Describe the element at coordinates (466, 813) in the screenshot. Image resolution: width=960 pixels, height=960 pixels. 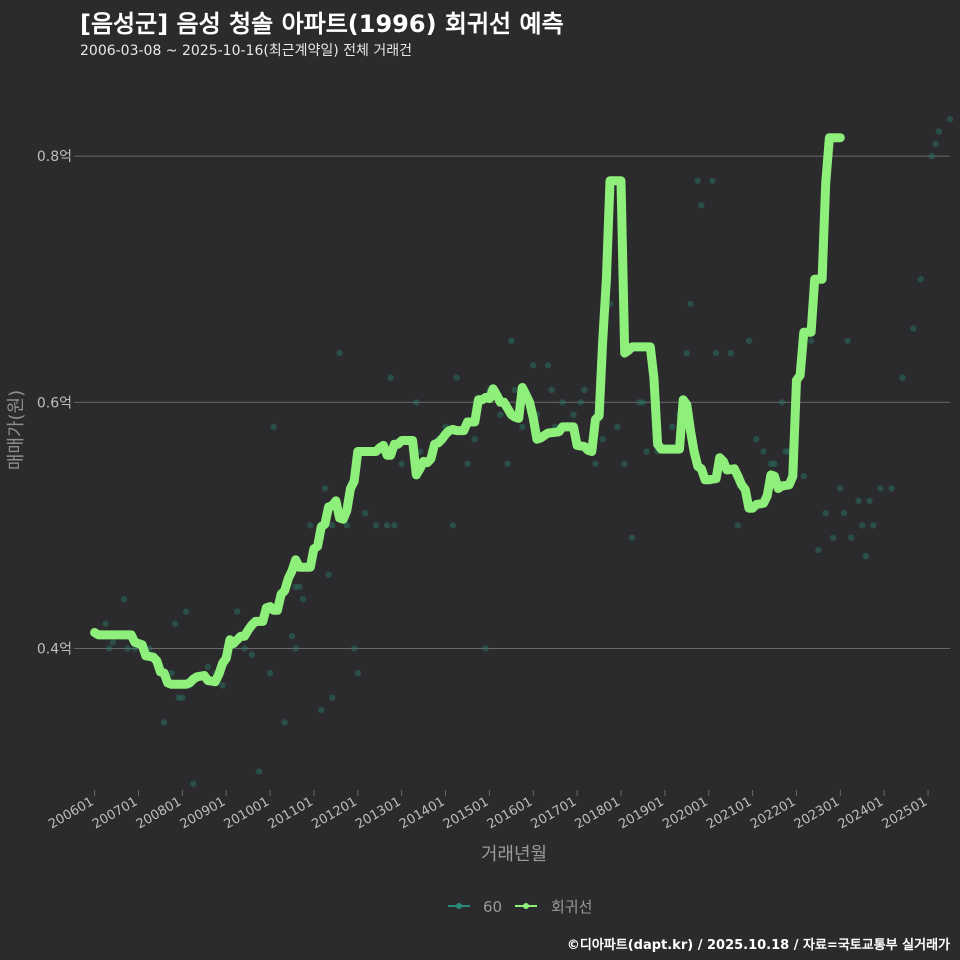
I see `x-tick-label-9: 201501` at that location.